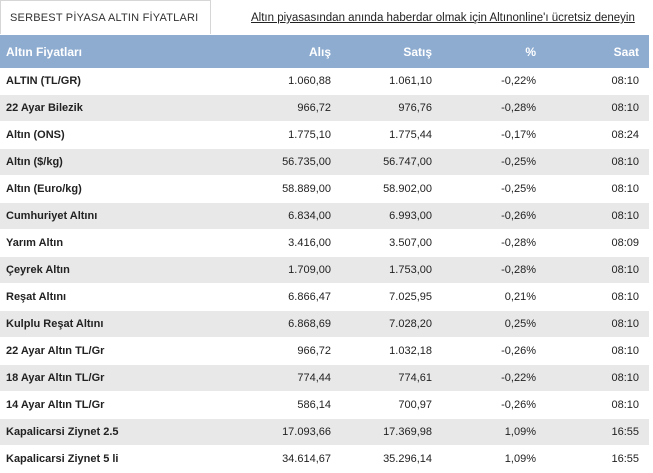 The height and width of the screenshot is (473, 653). I want to click on buy-price: 6.868,69, so click(251, 324).